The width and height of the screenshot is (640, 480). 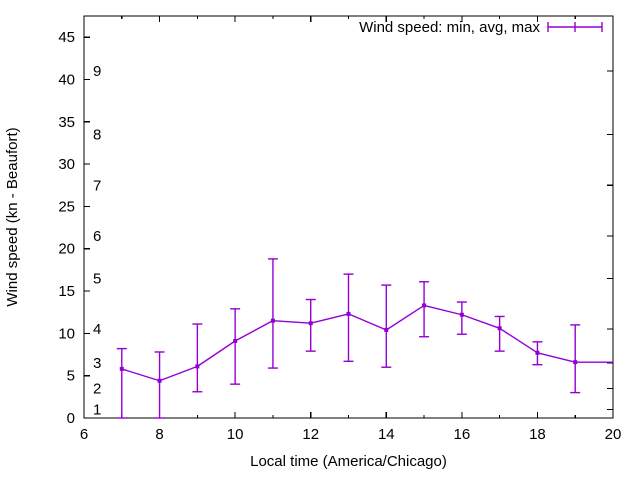 What do you see at coordinates (386, 434) in the screenshot?
I see `x-tick-label: 14` at bounding box center [386, 434].